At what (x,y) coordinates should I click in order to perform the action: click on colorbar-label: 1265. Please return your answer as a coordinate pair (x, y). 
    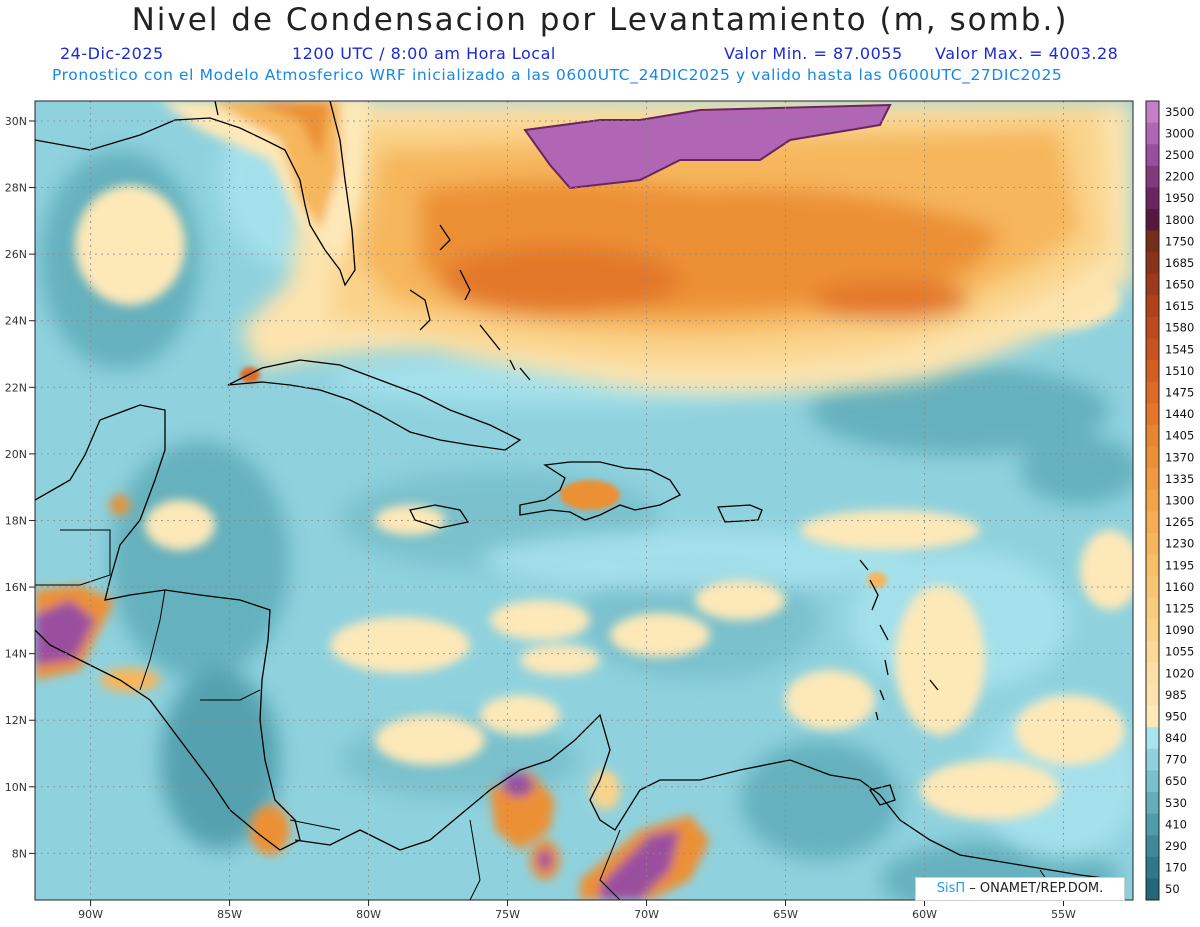
    Looking at the image, I should click on (1179, 522).